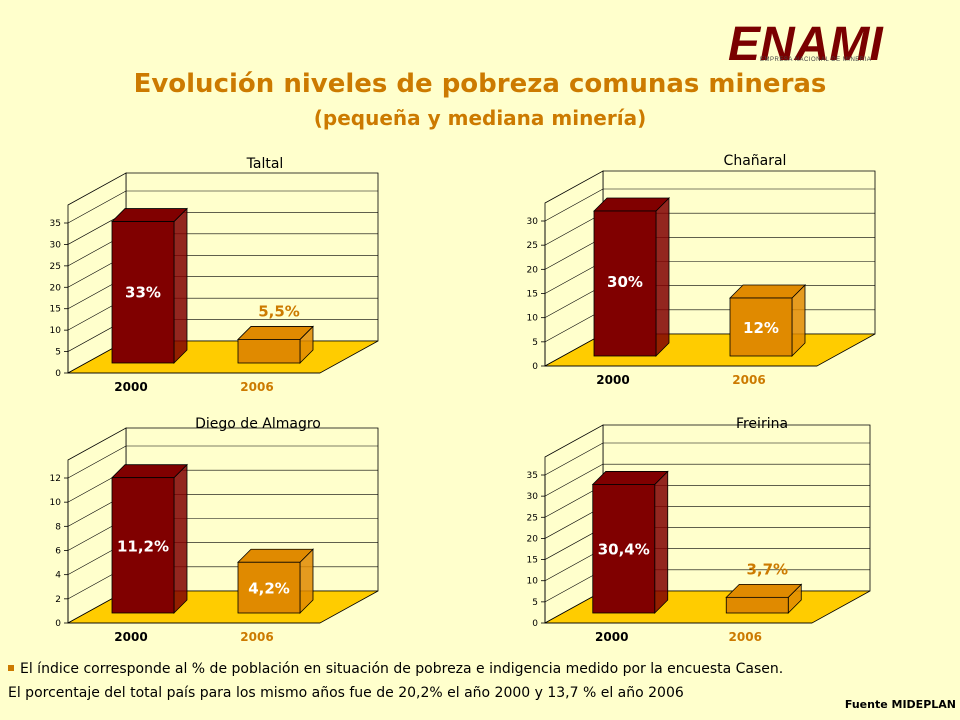  What do you see at coordinates (866, 704) in the screenshot?
I see `source-prefix: Fuente` at bounding box center [866, 704].